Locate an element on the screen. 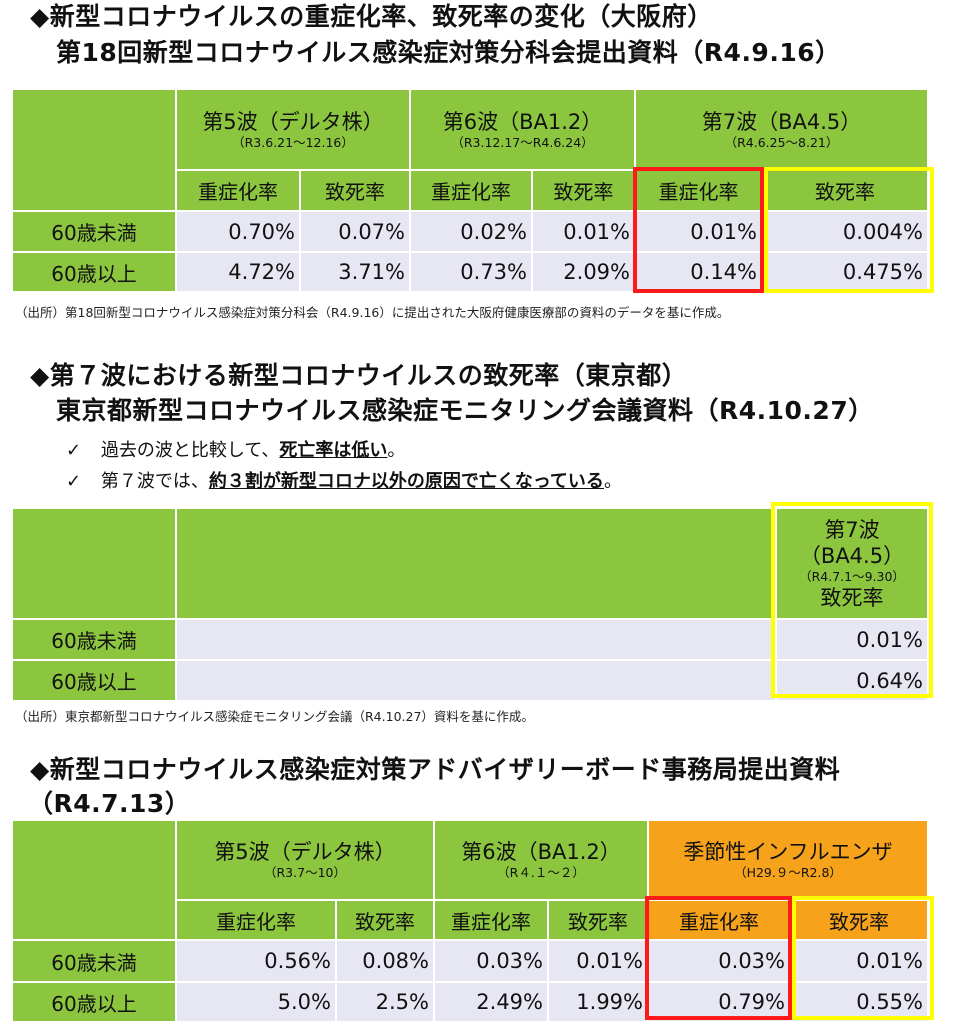 Image resolution: width=955 pixels, height=1024 pixels. bullet-text: 第７波では、 is located at coordinates (154, 481).